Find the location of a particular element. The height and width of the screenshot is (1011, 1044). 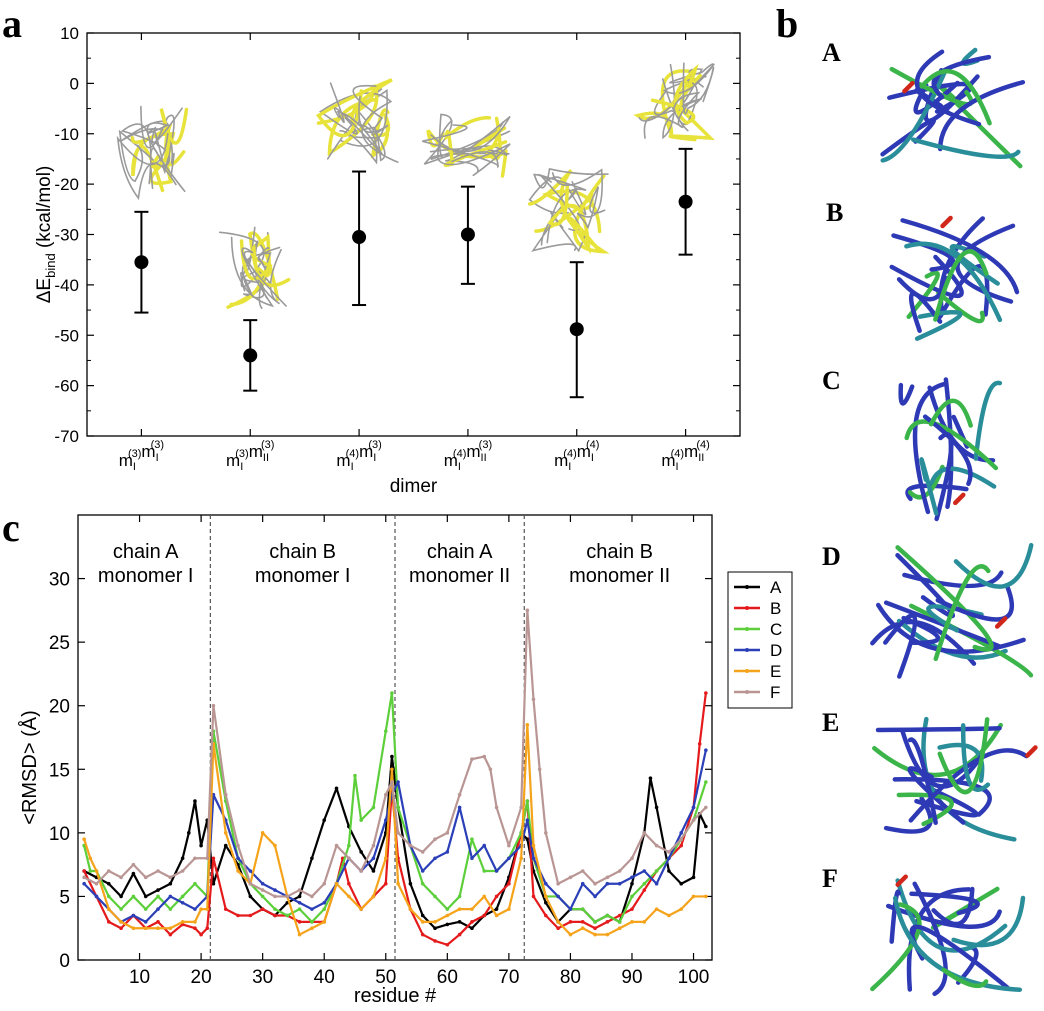

y-tick-label: 30 is located at coordinates (59, 580).